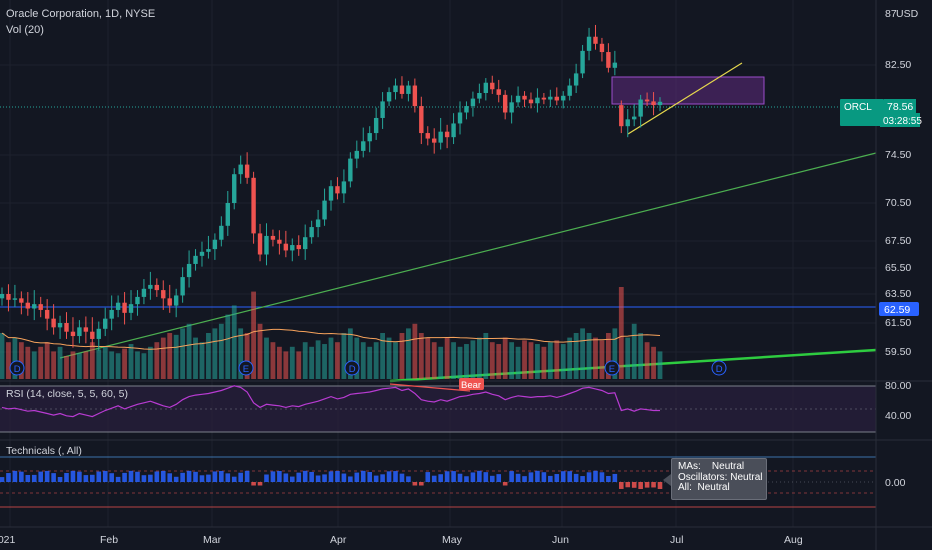  I want to click on date-tick-label: 2021, so click(8, 540).